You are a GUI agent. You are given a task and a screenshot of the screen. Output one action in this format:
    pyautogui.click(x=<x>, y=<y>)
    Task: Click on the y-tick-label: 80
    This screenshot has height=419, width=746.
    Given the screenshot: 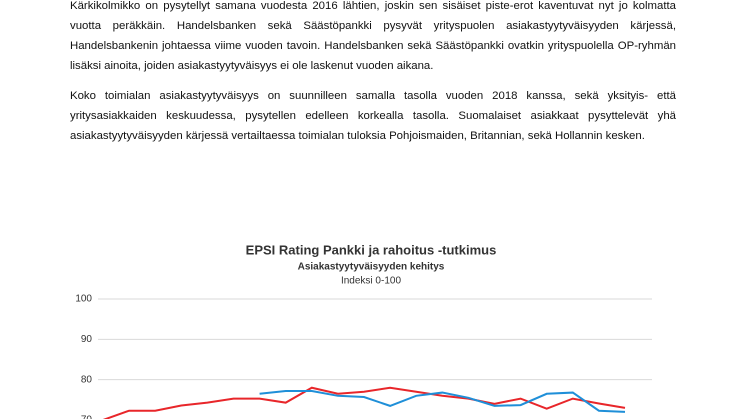 What is the action you would take?
    pyautogui.click(x=87, y=379)
    